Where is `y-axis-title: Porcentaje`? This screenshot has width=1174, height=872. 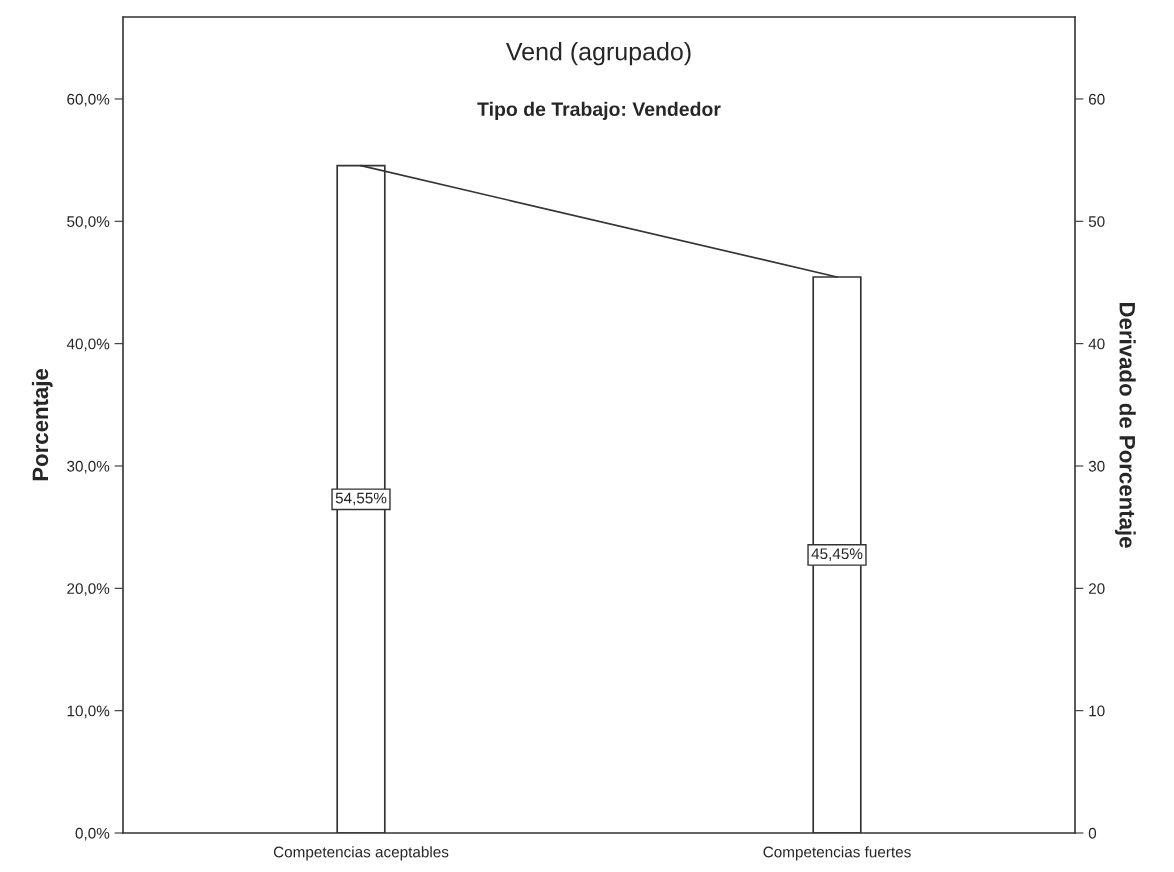 y-axis-title: Porcentaje is located at coordinates (42, 424).